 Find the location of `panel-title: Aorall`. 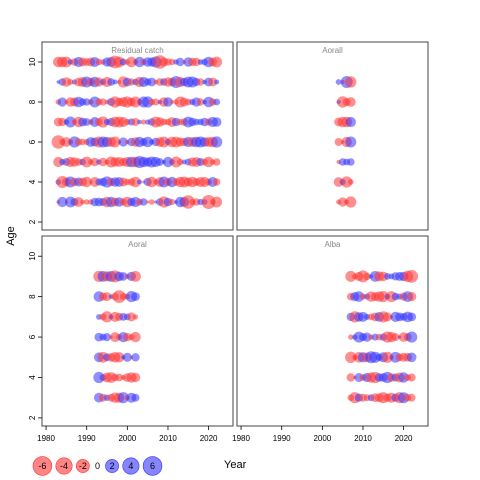

panel-title: Aorall is located at coordinates (332, 50).